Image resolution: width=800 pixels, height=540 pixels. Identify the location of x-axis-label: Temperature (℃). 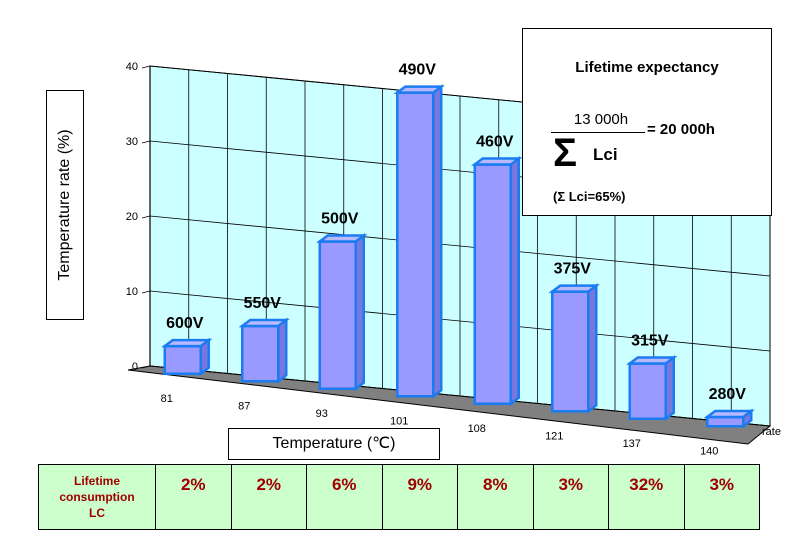
(334, 443).